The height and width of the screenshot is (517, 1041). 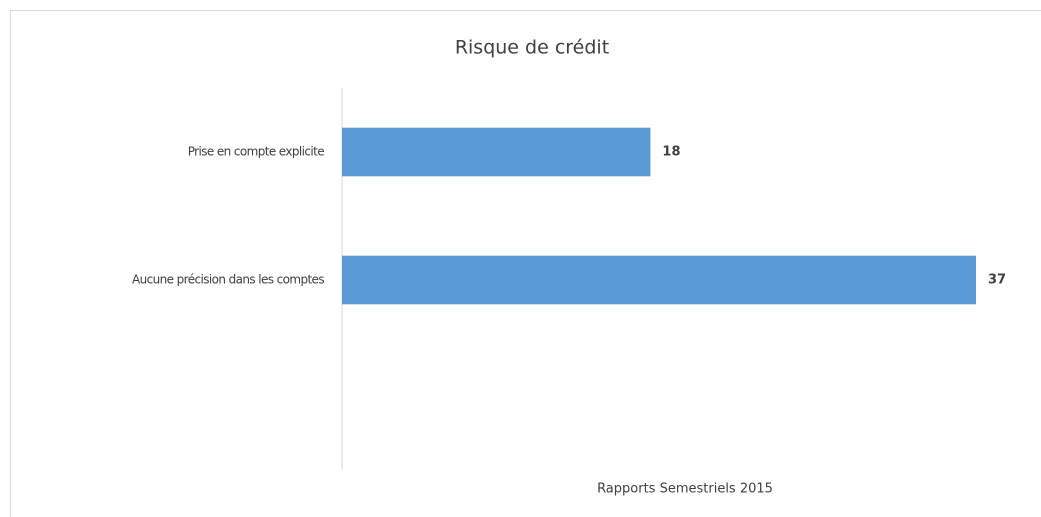 I want to click on data-label: 18, so click(x=671, y=152).